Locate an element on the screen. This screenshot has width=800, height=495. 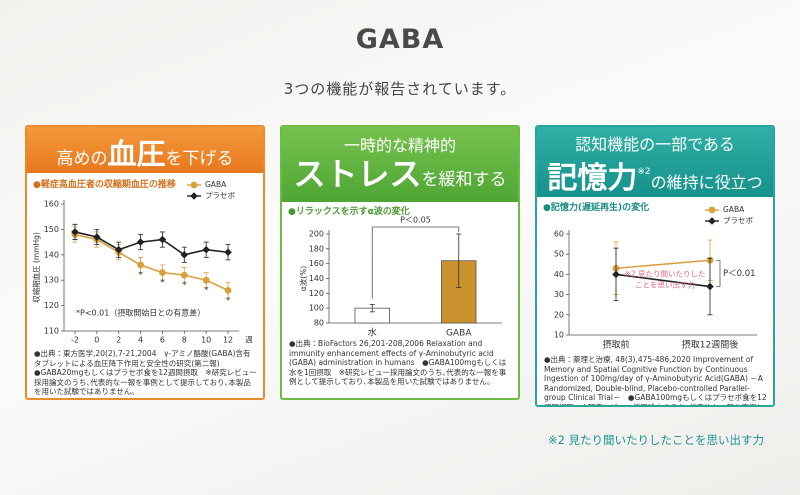
x-tick-label: 4 is located at coordinates (140, 340).